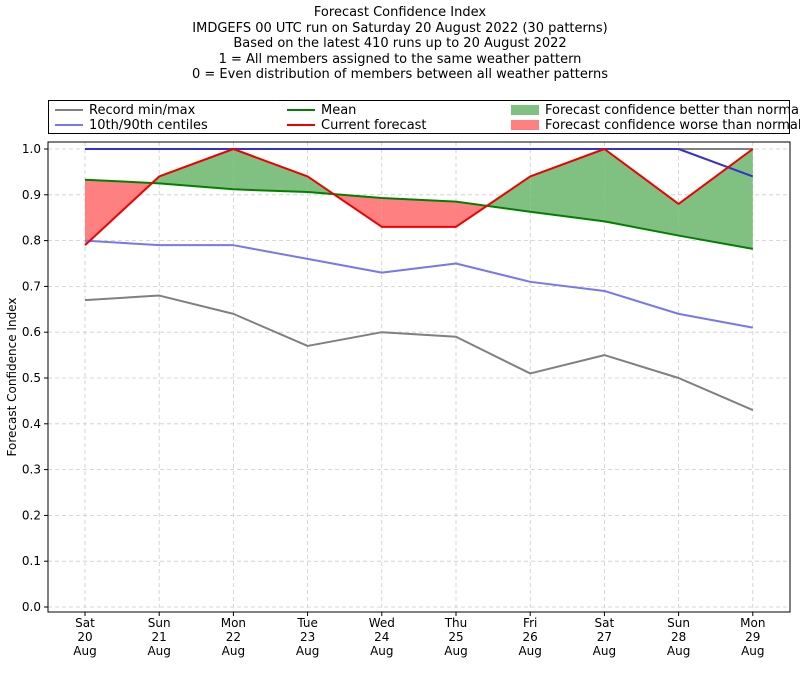  Describe the element at coordinates (31, 515) in the screenshot. I see `y-tick-label: 0.2` at that location.